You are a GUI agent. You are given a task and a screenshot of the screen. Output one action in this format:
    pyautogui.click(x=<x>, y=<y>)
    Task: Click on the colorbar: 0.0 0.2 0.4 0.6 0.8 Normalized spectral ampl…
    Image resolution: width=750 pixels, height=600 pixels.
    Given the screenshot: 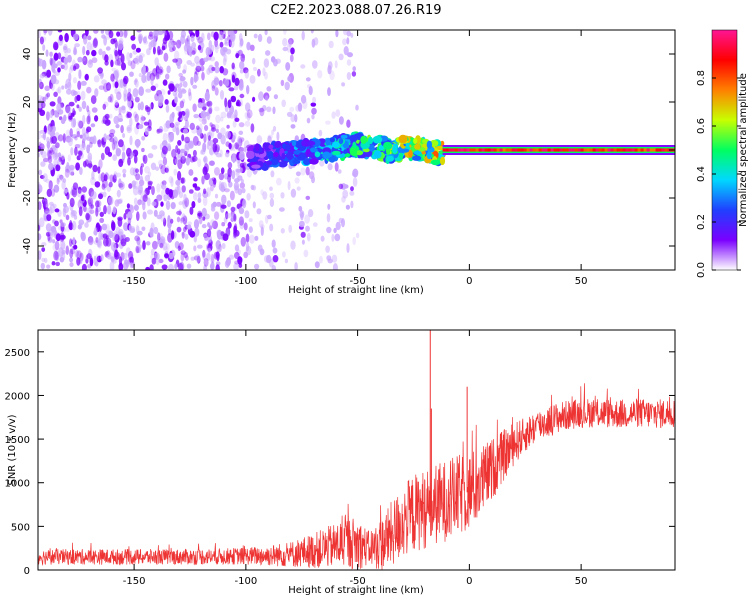 What is the action you would take?
    pyautogui.click(x=722, y=153)
    